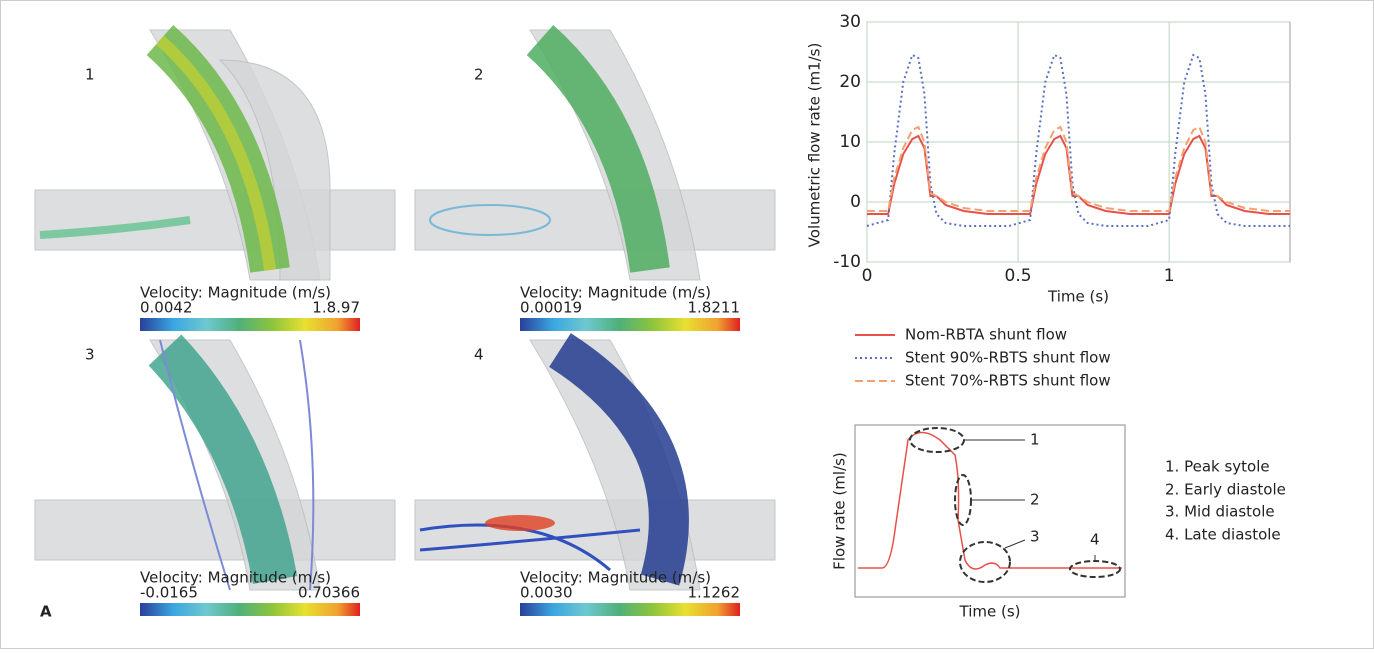 This screenshot has height=653, width=1374. I want to click on panel-number: 3, so click(90, 355).